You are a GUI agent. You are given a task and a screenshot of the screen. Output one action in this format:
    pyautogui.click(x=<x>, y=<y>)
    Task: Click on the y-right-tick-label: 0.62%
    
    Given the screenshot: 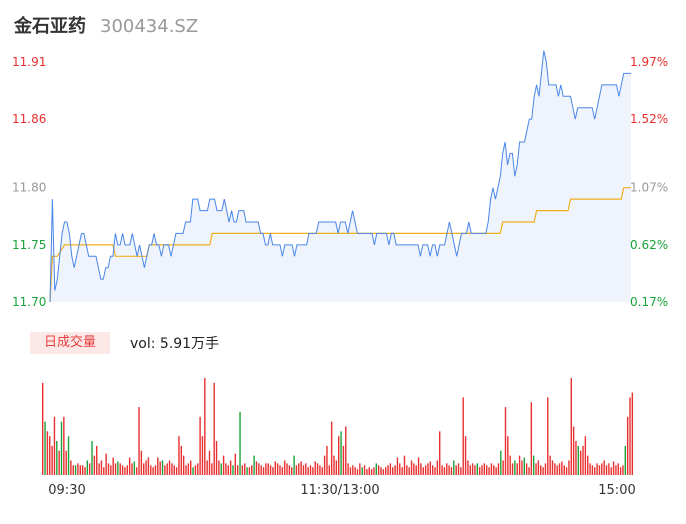 What is the action you would take?
    pyautogui.click(x=649, y=245)
    